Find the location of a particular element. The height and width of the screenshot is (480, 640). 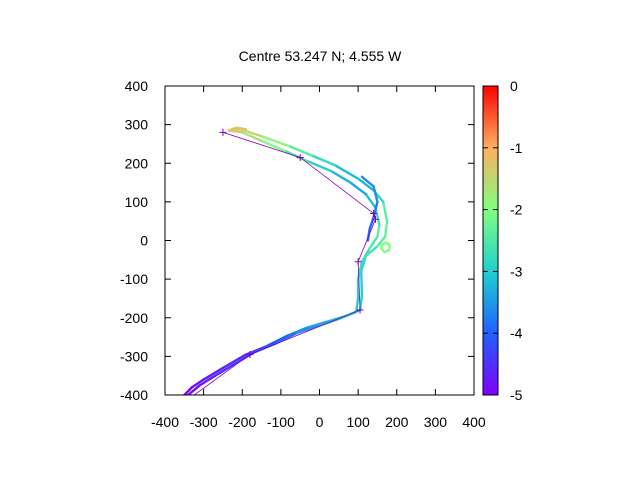

colorbar-tick-label: -1 is located at coordinates (516, 148).